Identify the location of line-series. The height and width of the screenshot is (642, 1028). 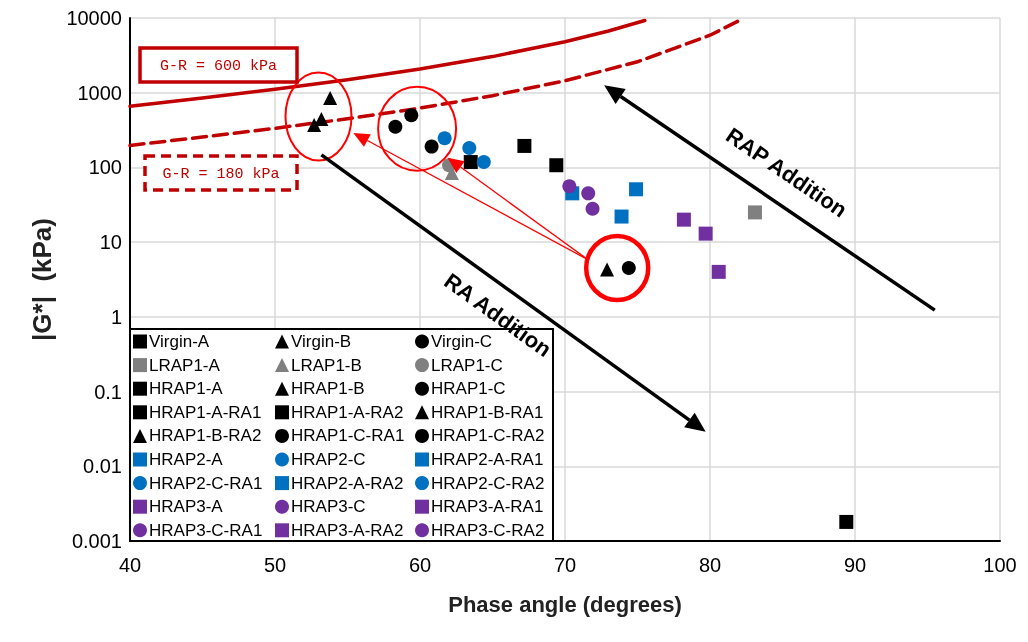
(387, 63).